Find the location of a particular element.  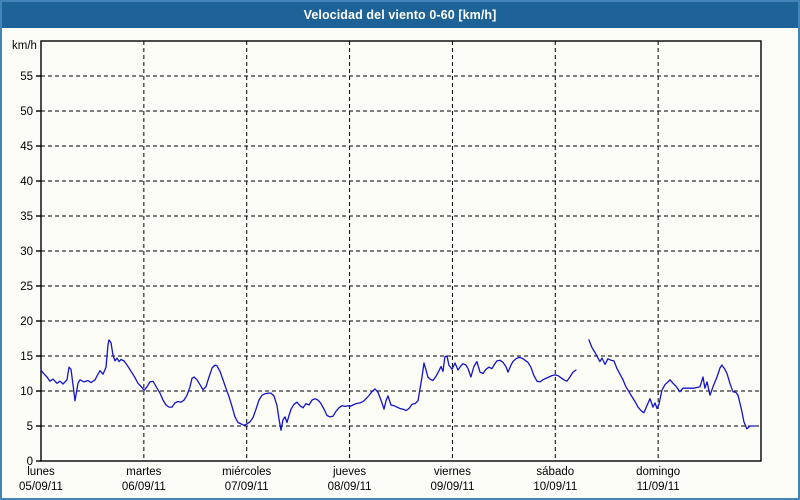

x-date-label: 10/09/11 is located at coordinates (555, 487).